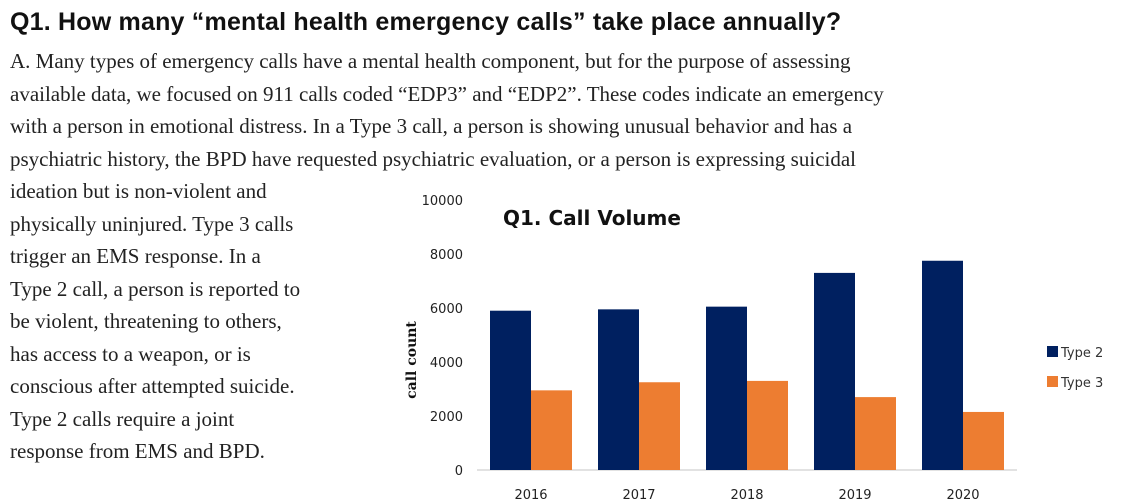 Image resolution: width=1126 pixels, height=502 pixels. Describe the element at coordinates (442, 201) in the screenshot. I see `y-tick-label: 10000` at that location.